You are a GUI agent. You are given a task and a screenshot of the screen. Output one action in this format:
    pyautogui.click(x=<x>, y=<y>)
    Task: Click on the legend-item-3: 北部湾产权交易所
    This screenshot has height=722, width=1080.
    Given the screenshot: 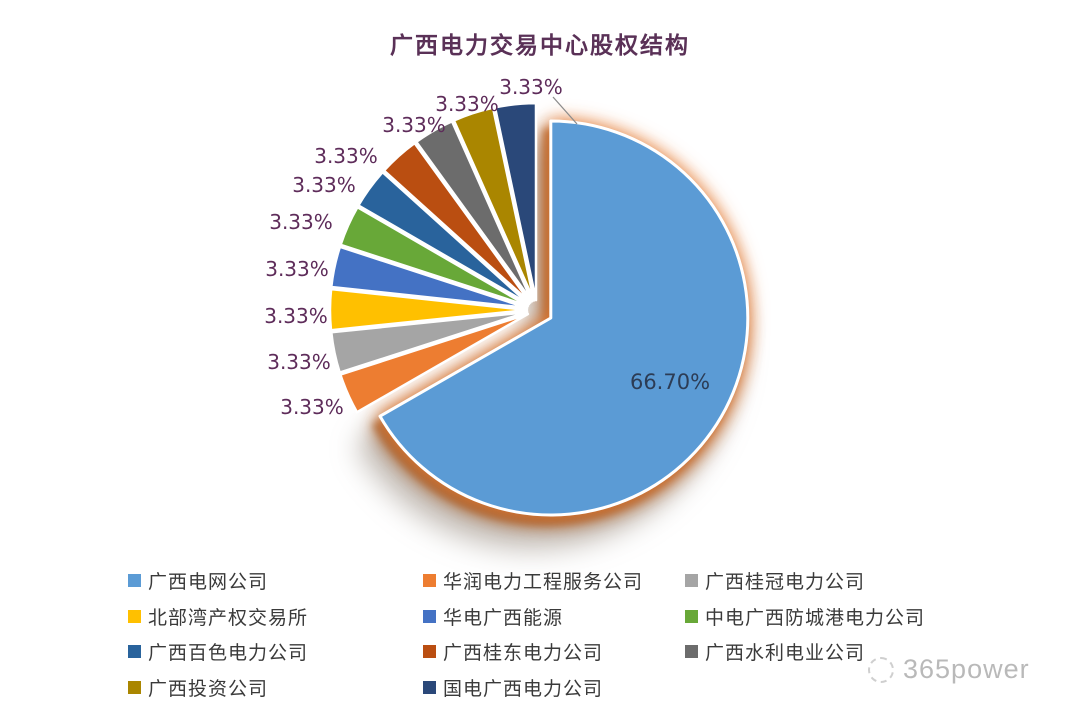 What is the action you would take?
    pyautogui.click(x=275, y=616)
    